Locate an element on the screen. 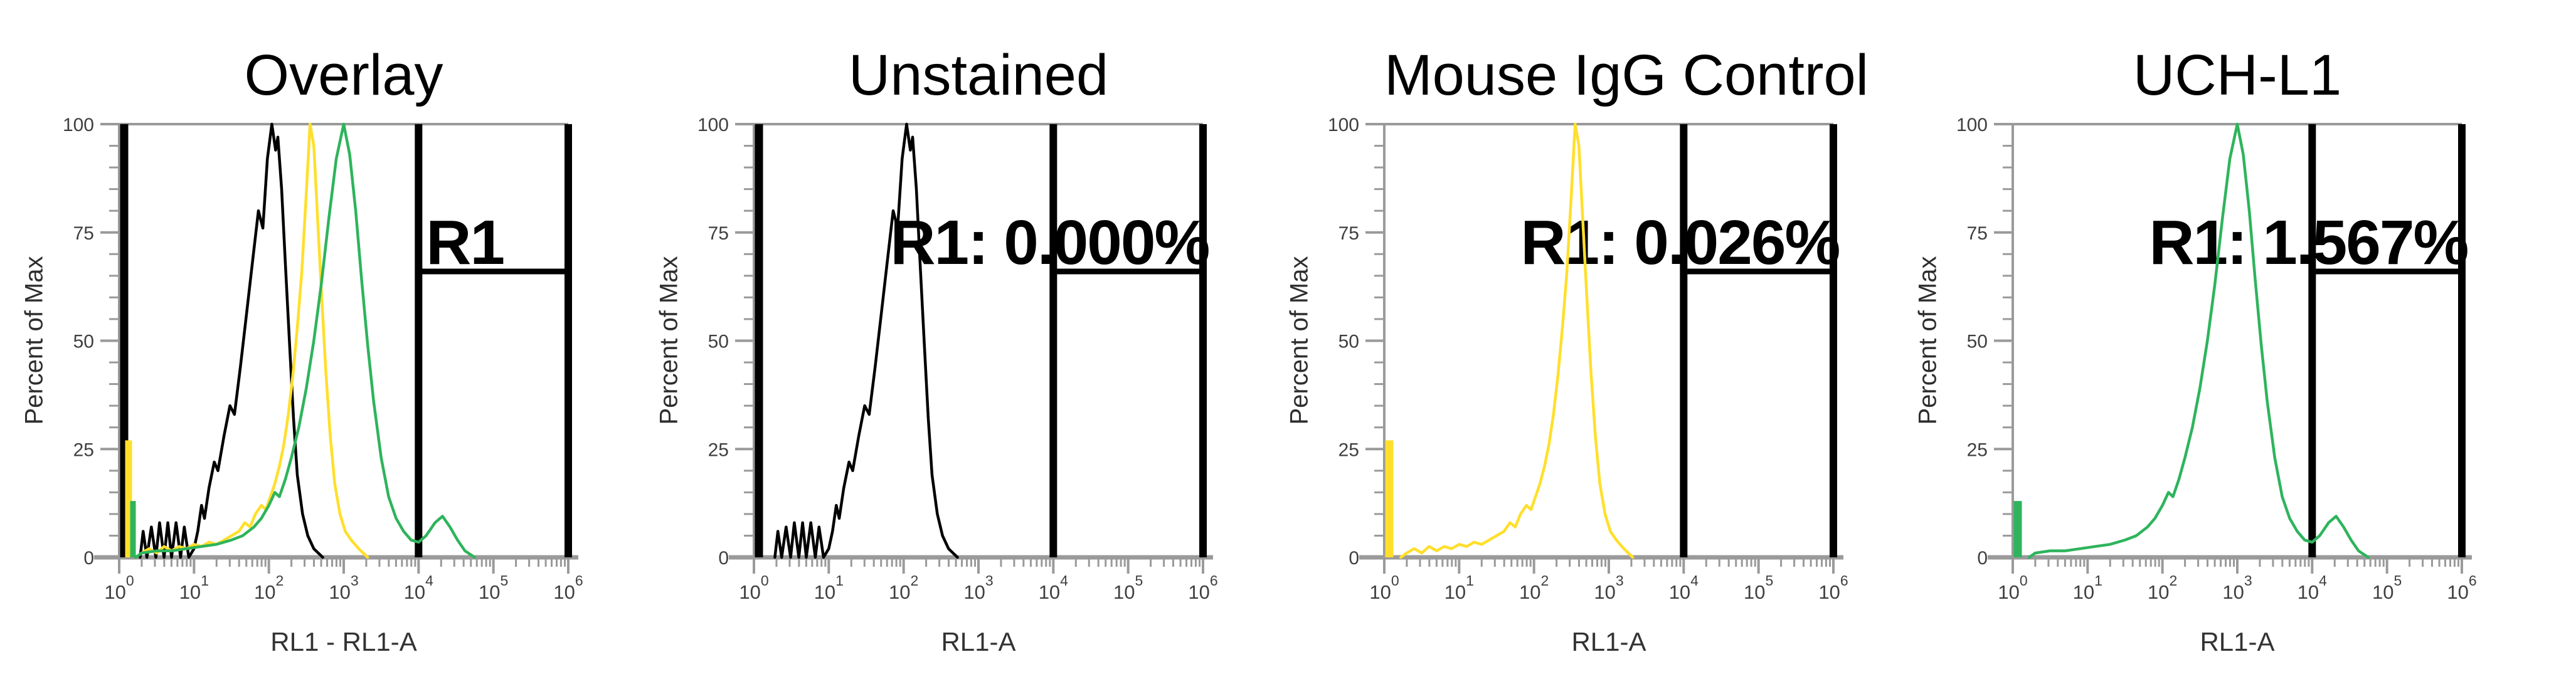  gate-label: R1: 0.000% is located at coordinates (1049, 243).